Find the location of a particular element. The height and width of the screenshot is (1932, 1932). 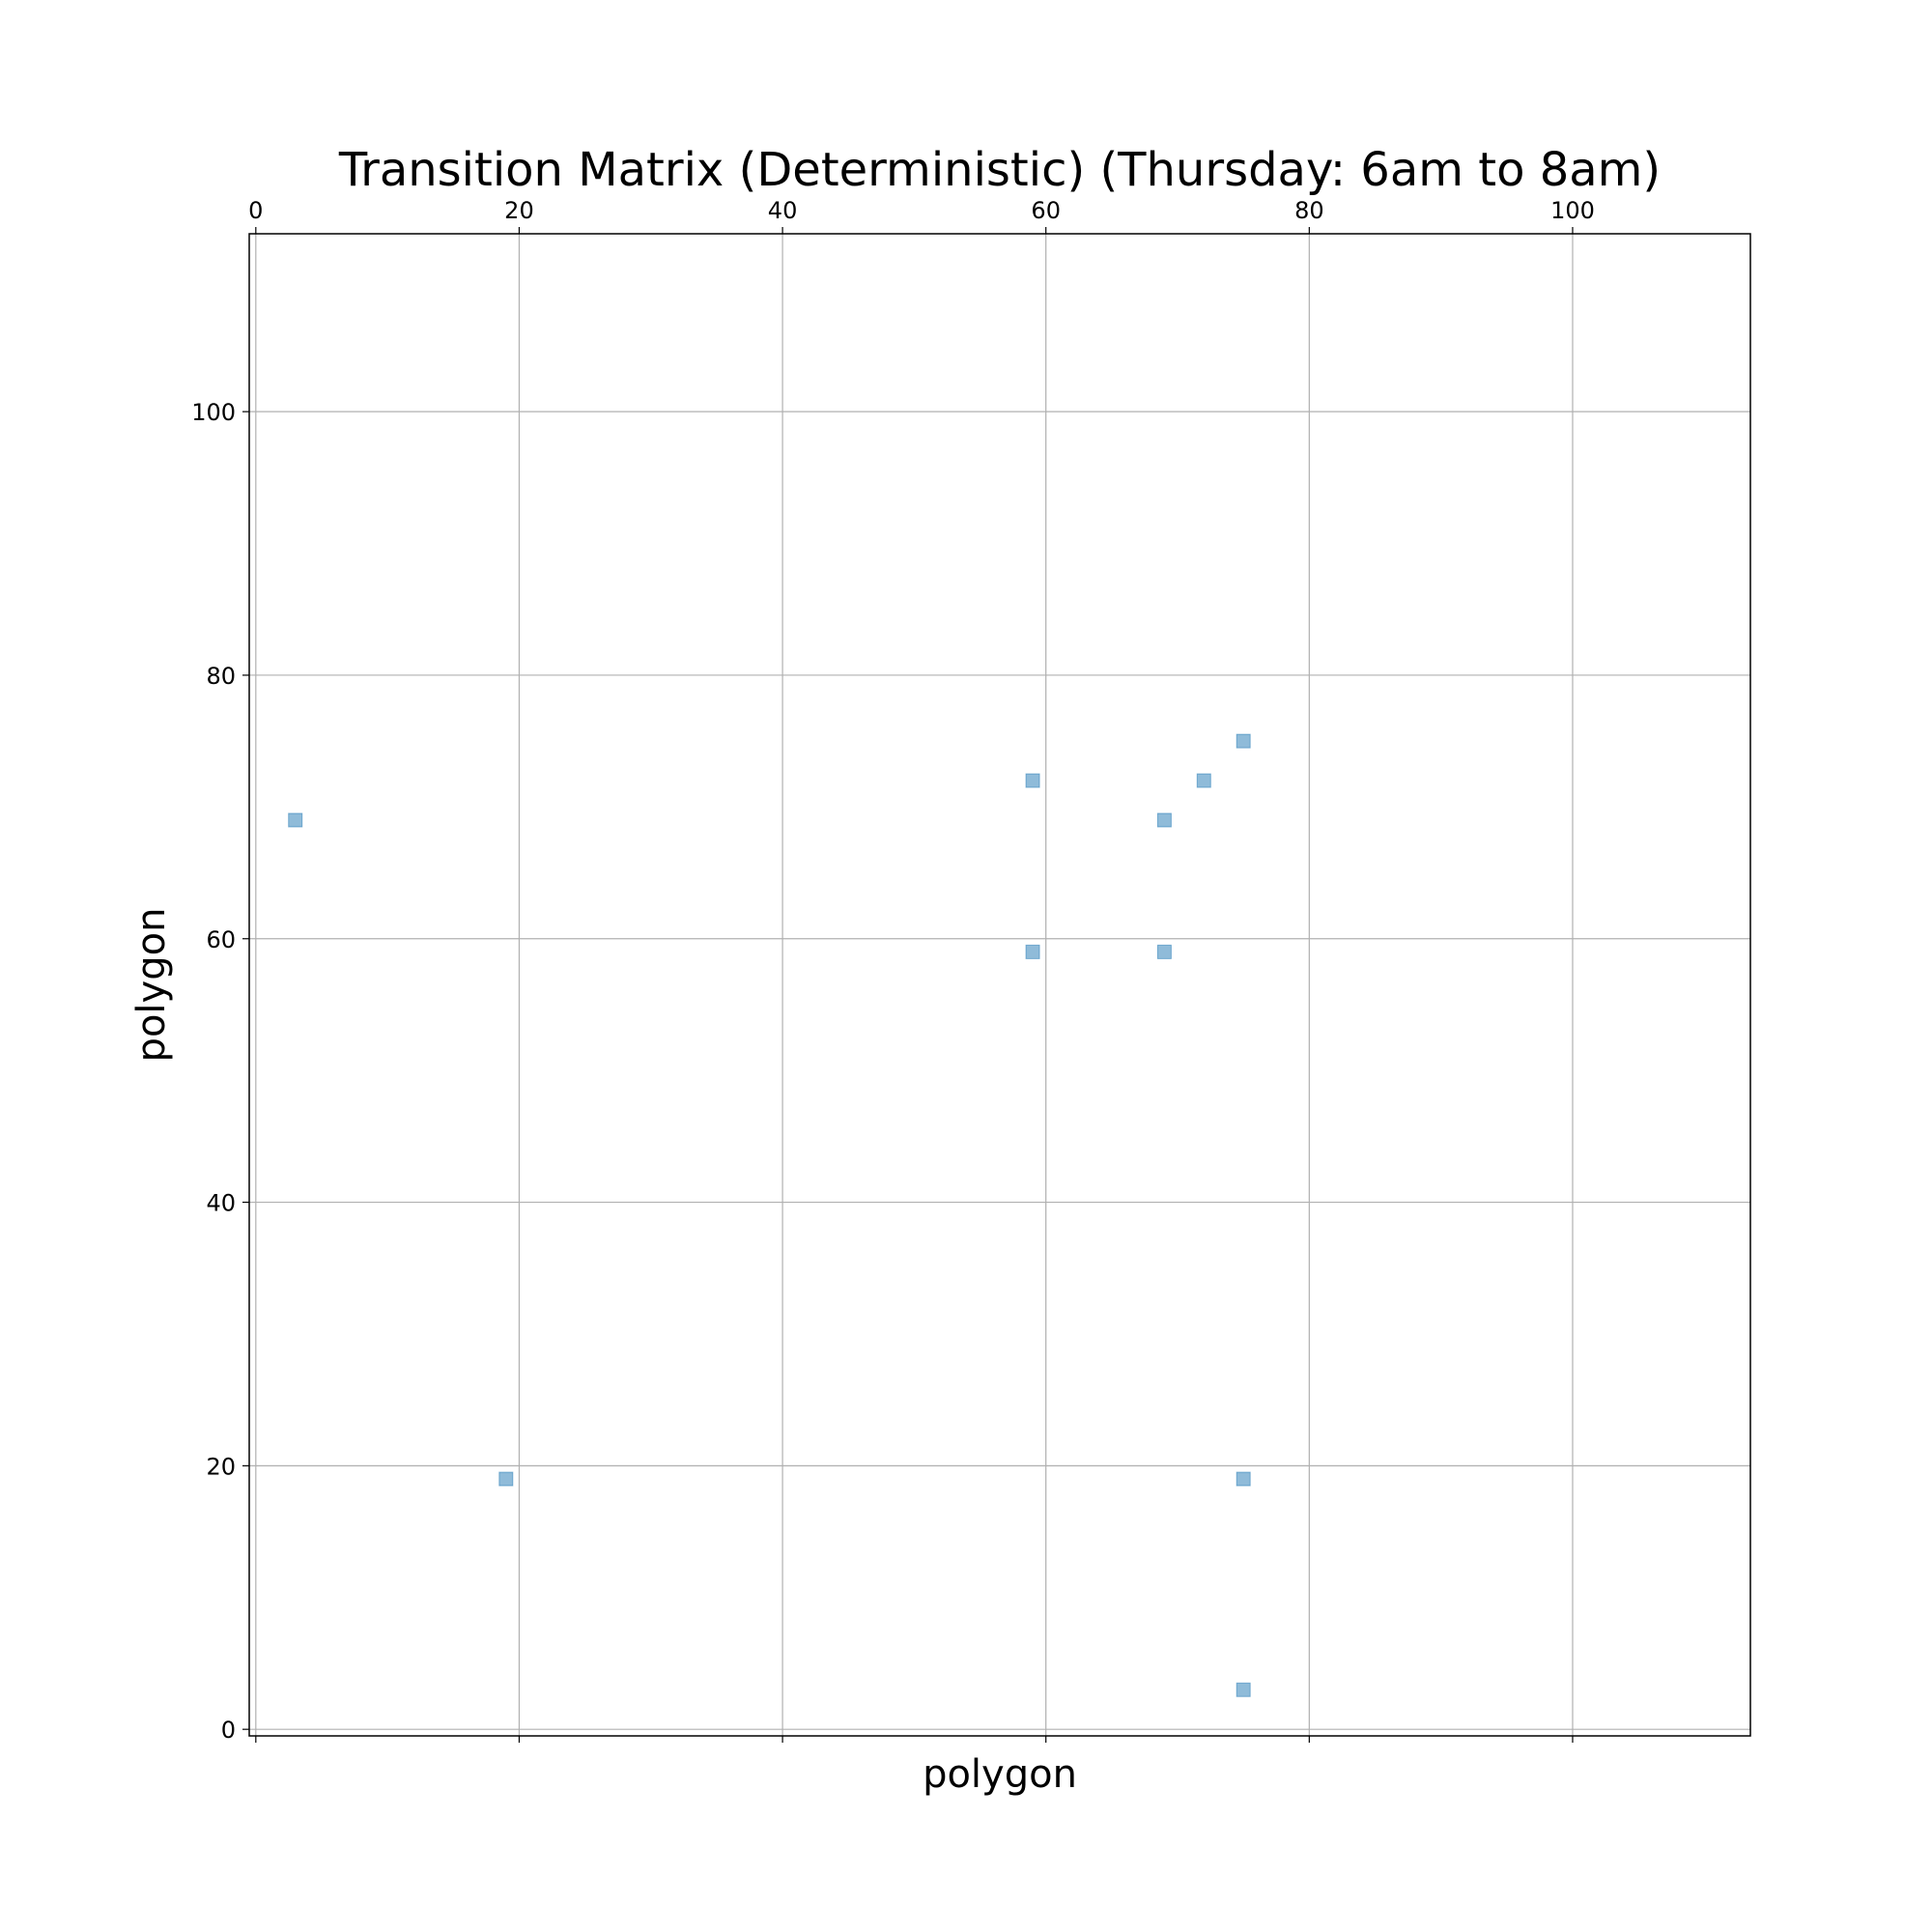

y-tick-label: 40 is located at coordinates (221, 1203).